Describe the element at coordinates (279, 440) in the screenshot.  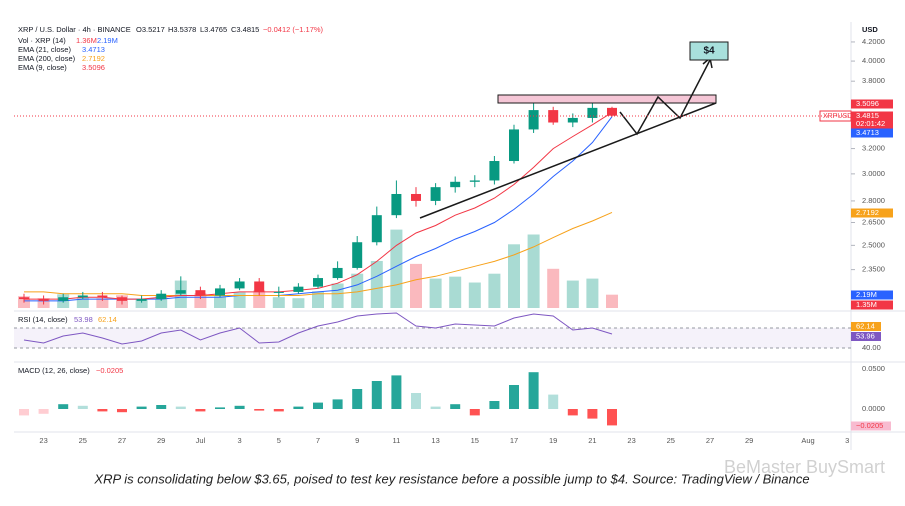
I see `x-tick-label: 5` at that location.